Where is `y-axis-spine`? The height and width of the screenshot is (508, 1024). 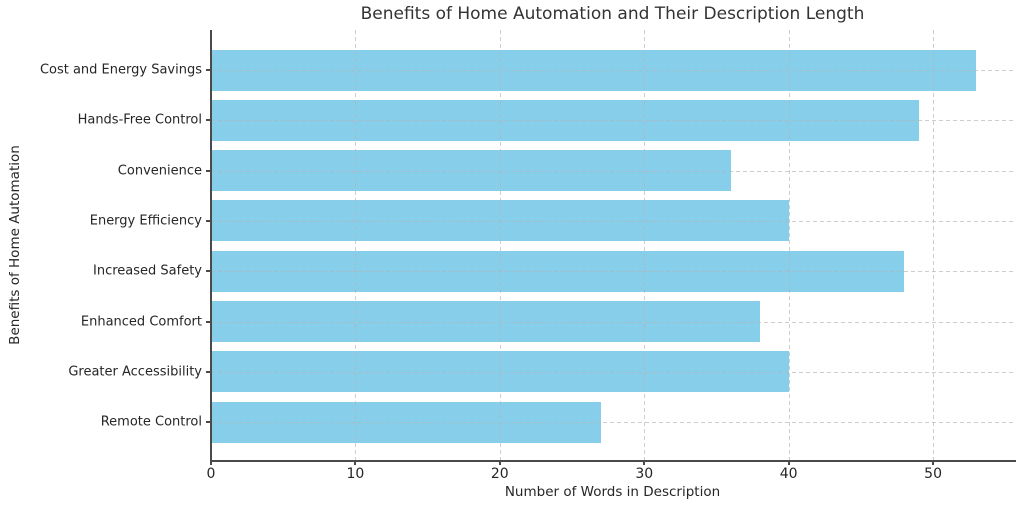
y-axis-spine is located at coordinates (211, 246).